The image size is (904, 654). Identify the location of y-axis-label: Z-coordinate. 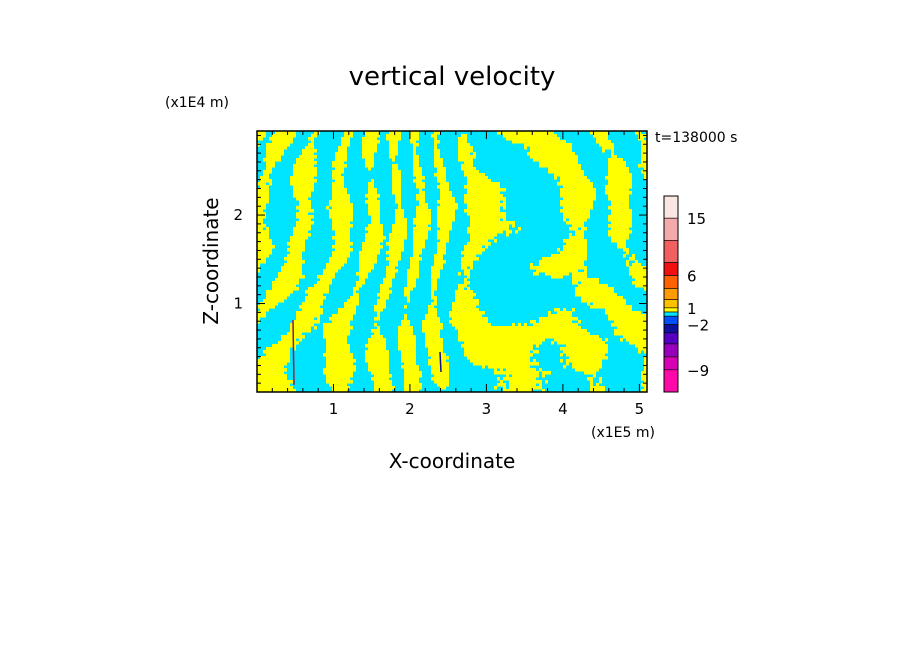
(211, 260).